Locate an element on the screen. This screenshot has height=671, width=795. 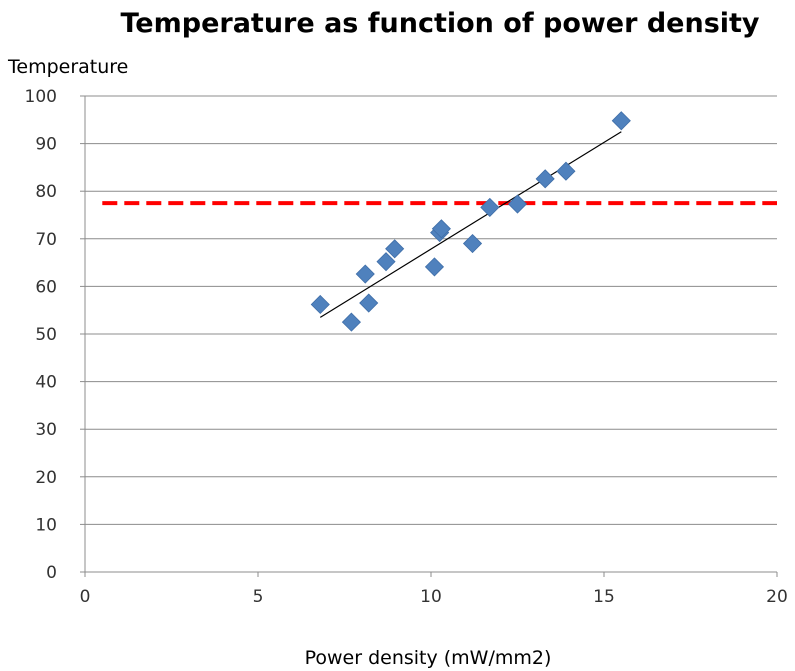
y-tick-label: 90 is located at coordinates (46, 145).